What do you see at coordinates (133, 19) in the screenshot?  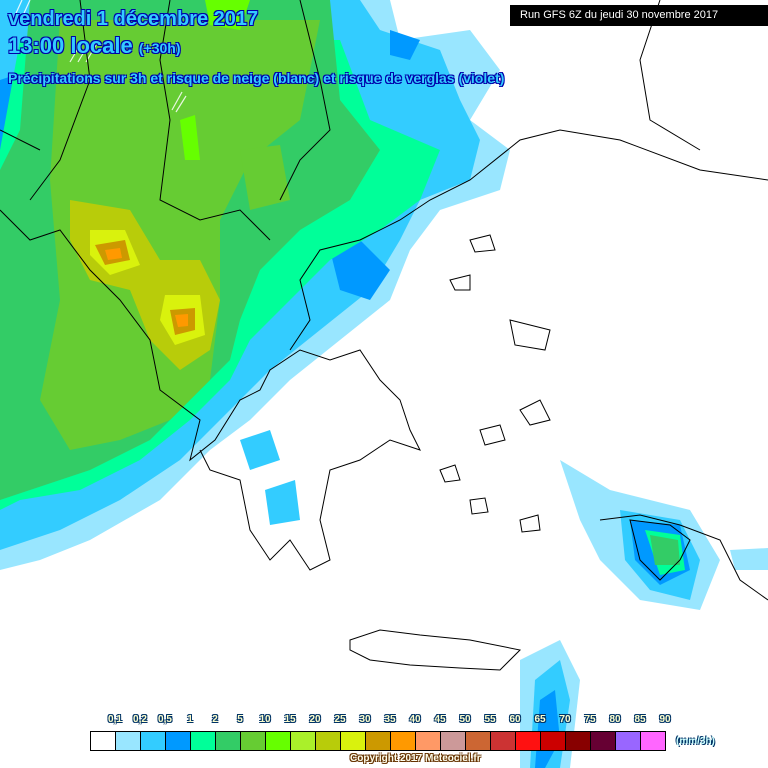 I see `forecast-date: vendredi 1 décembre 2017` at bounding box center [133, 19].